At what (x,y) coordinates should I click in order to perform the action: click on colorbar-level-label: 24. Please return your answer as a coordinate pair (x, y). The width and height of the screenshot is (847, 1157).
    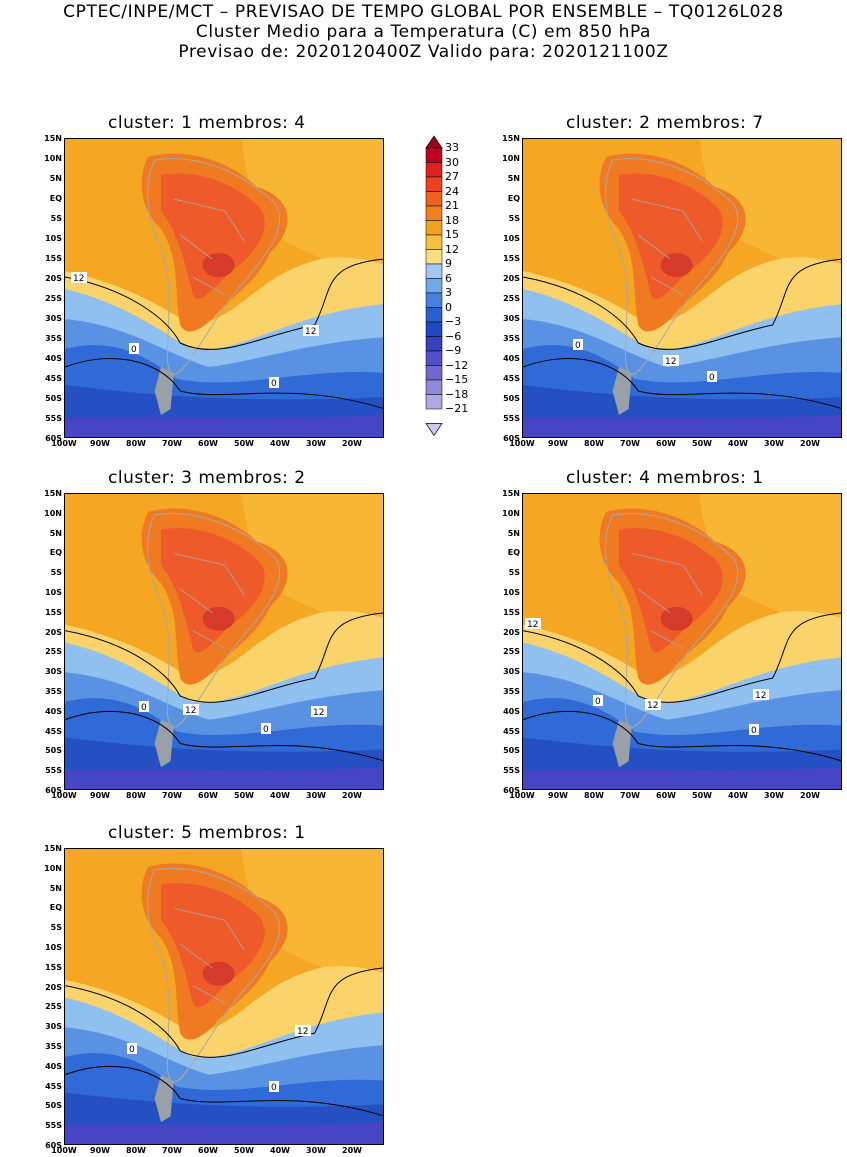
    Looking at the image, I should click on (452, 191).